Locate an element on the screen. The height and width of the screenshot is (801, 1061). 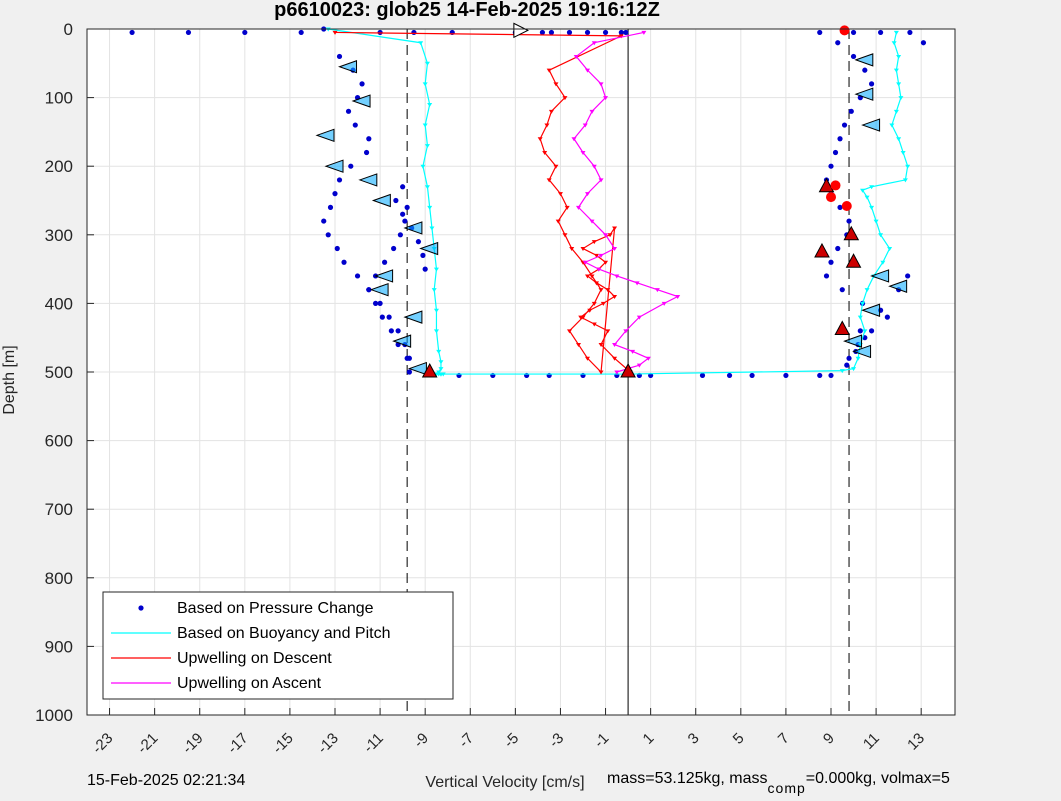
y-axis-ticks: 0 100 200 300 400 500 600 700 800 900 1000 is located at coordinates (64, 372).